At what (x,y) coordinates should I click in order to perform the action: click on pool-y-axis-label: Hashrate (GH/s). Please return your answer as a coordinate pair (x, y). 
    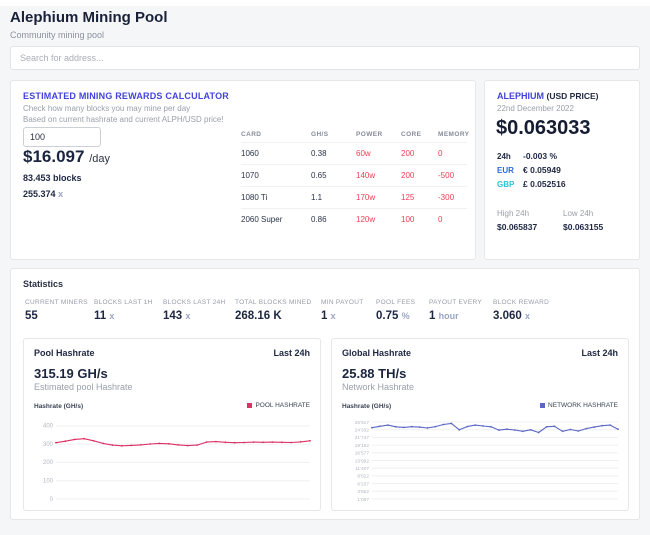
    Looking at the image, I should click on (59, 406).